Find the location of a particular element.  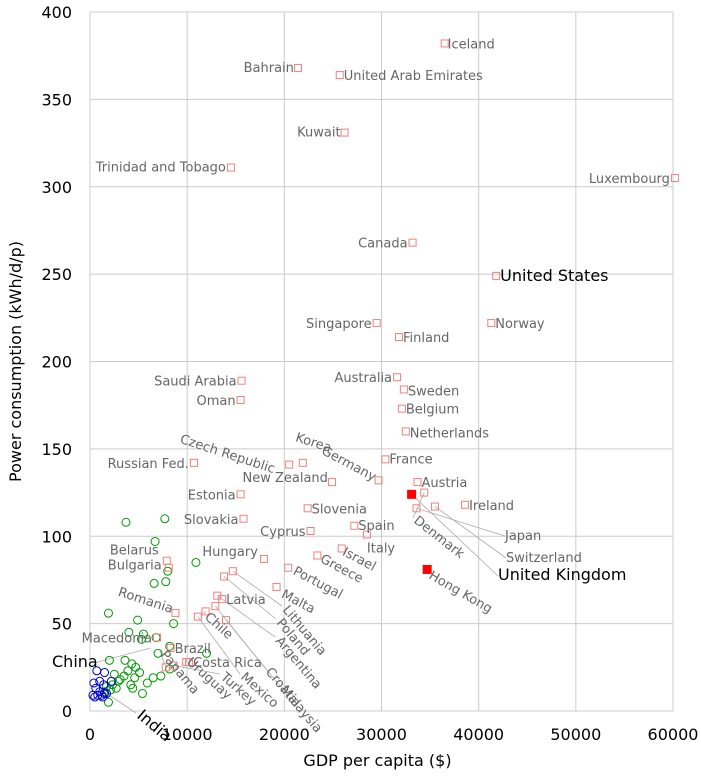

point-new-zealand is located at coordinates (331, 482).